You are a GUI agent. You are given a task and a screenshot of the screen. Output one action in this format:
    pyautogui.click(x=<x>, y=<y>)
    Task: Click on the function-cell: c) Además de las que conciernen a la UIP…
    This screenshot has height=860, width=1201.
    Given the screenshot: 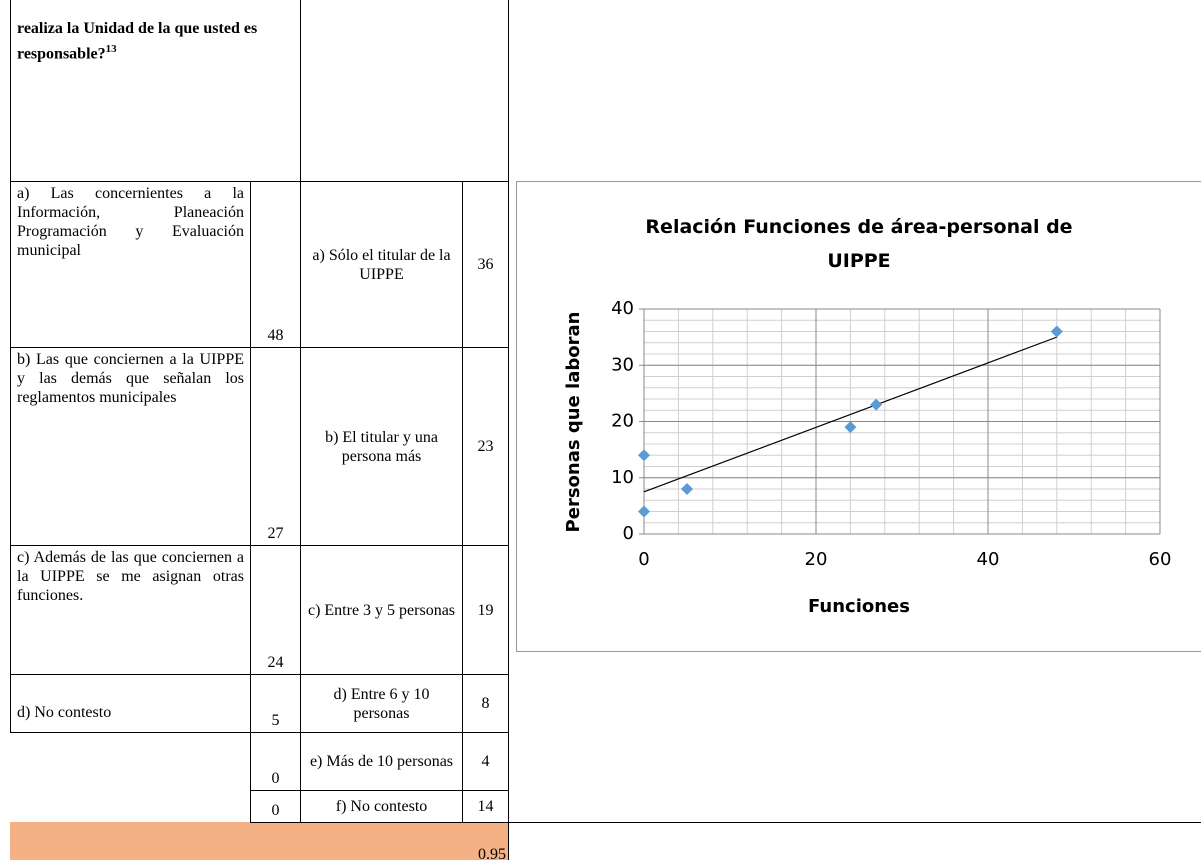 What is the action you would take?
    pyautogui.click(x=130, y=610)
    